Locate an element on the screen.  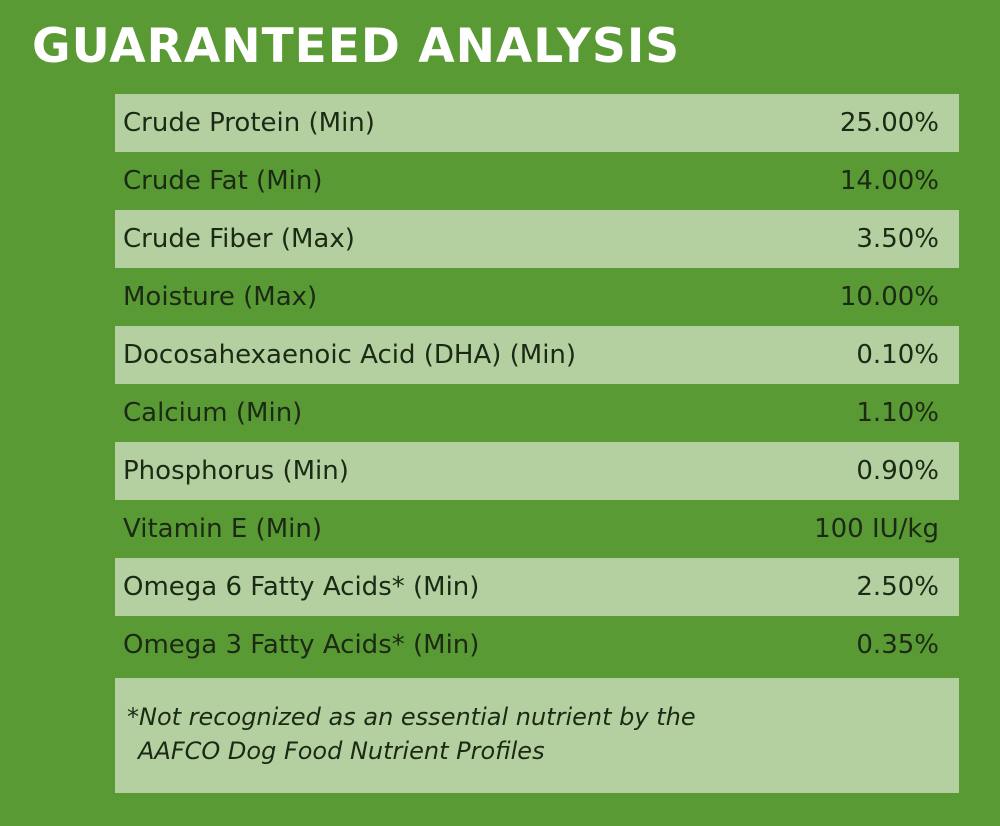
nutrient-value: 3.50% is located at coordinates (897, 239).